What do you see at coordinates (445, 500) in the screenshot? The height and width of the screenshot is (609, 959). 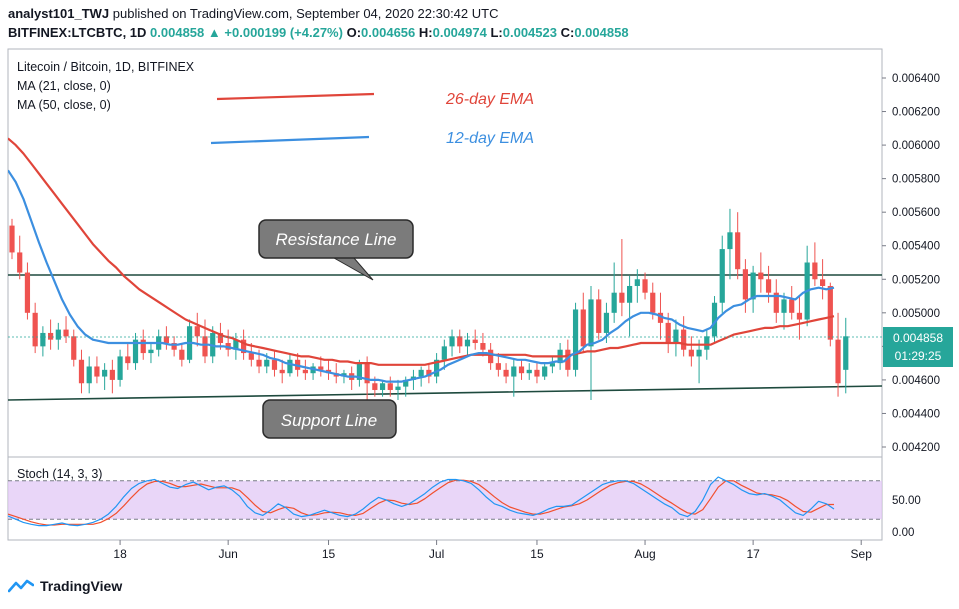 I see `stoch-band` at bounding box center [445, 500].